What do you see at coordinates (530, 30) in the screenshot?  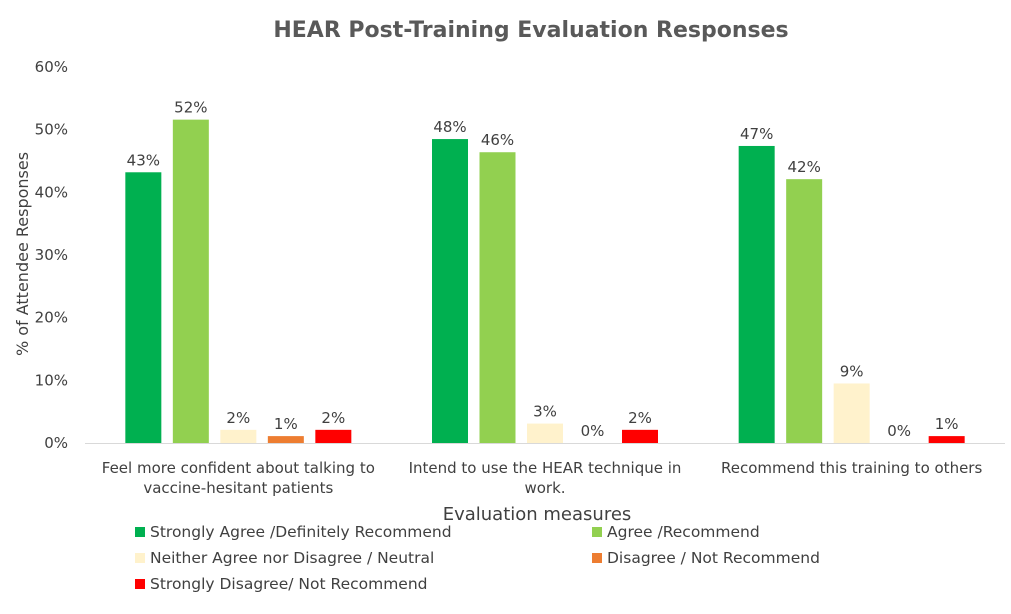 I see `chart-title: HEAR Post-Training Evaluation Responses` at bounding box center [530, 30].